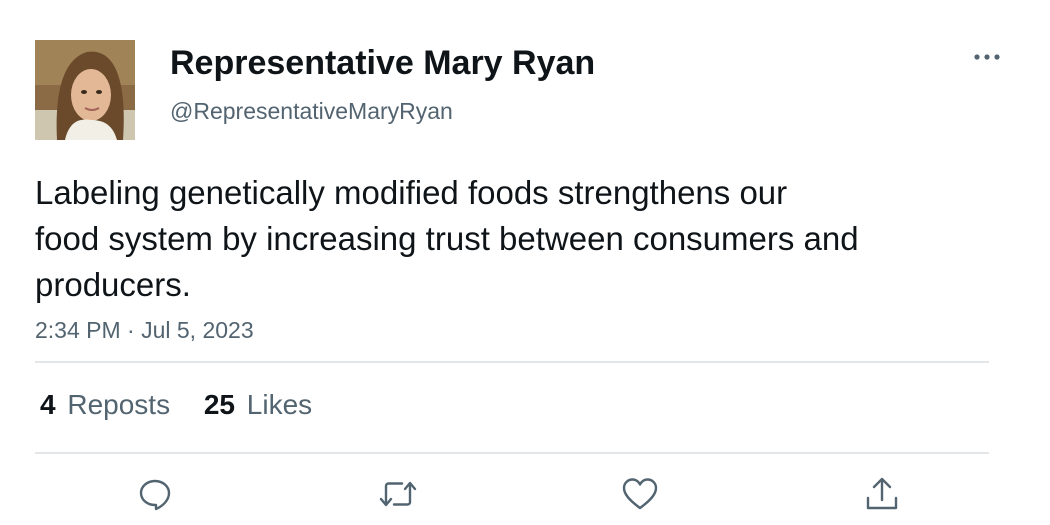 This screenshot has height=525, width=1050. I want to click on reply-button, so click(155, 494).